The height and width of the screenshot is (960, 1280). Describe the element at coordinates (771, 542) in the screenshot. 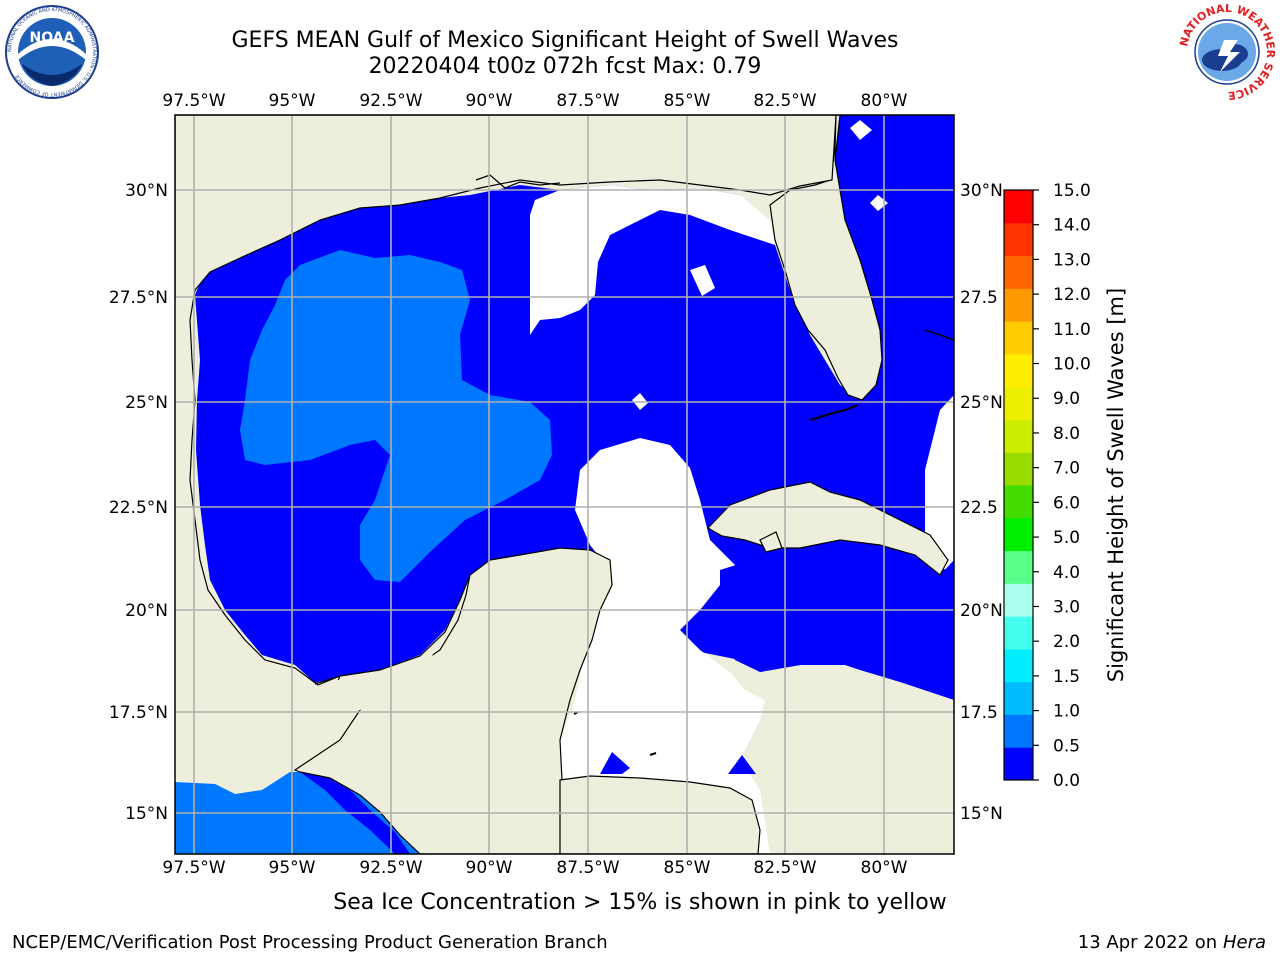

I see `isla-juventud` at that location.